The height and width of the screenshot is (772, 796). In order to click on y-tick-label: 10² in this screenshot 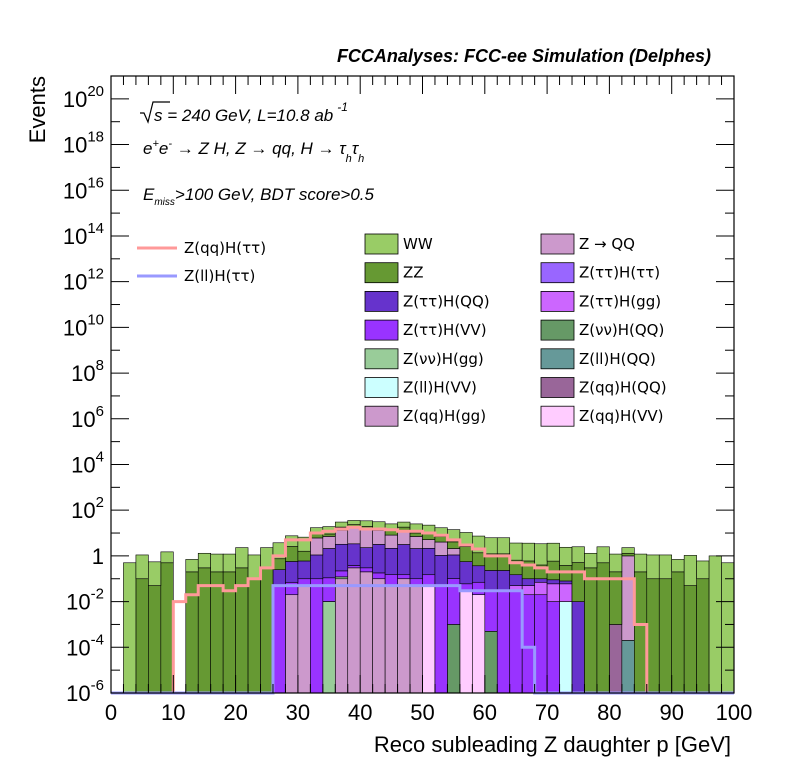, I will do `click(87, 508)`.